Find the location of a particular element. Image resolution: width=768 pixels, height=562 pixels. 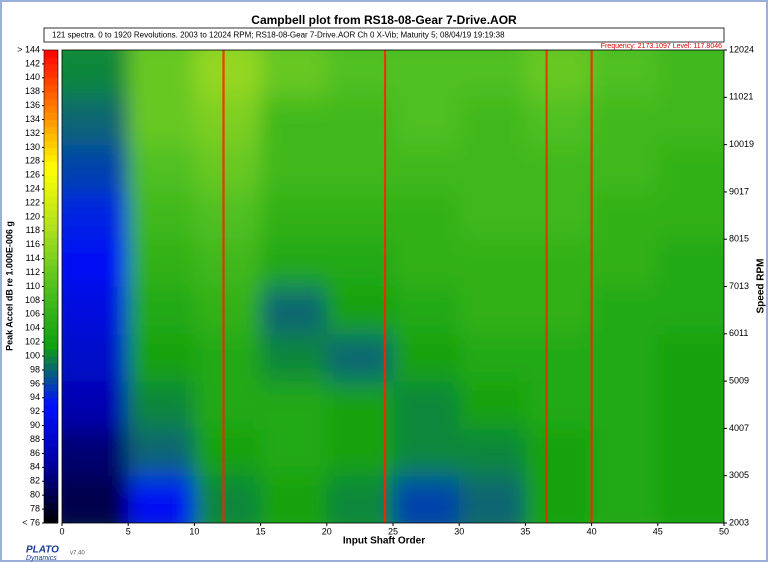

y-tick-label: 2003 is located at coordinates (739, 522).